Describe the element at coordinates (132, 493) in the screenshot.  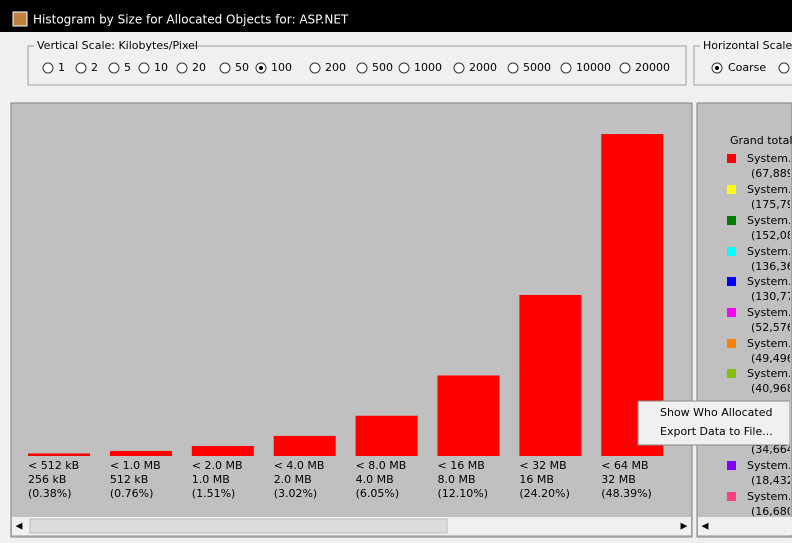
I see `bar-percent: (0.76%)` at that location.